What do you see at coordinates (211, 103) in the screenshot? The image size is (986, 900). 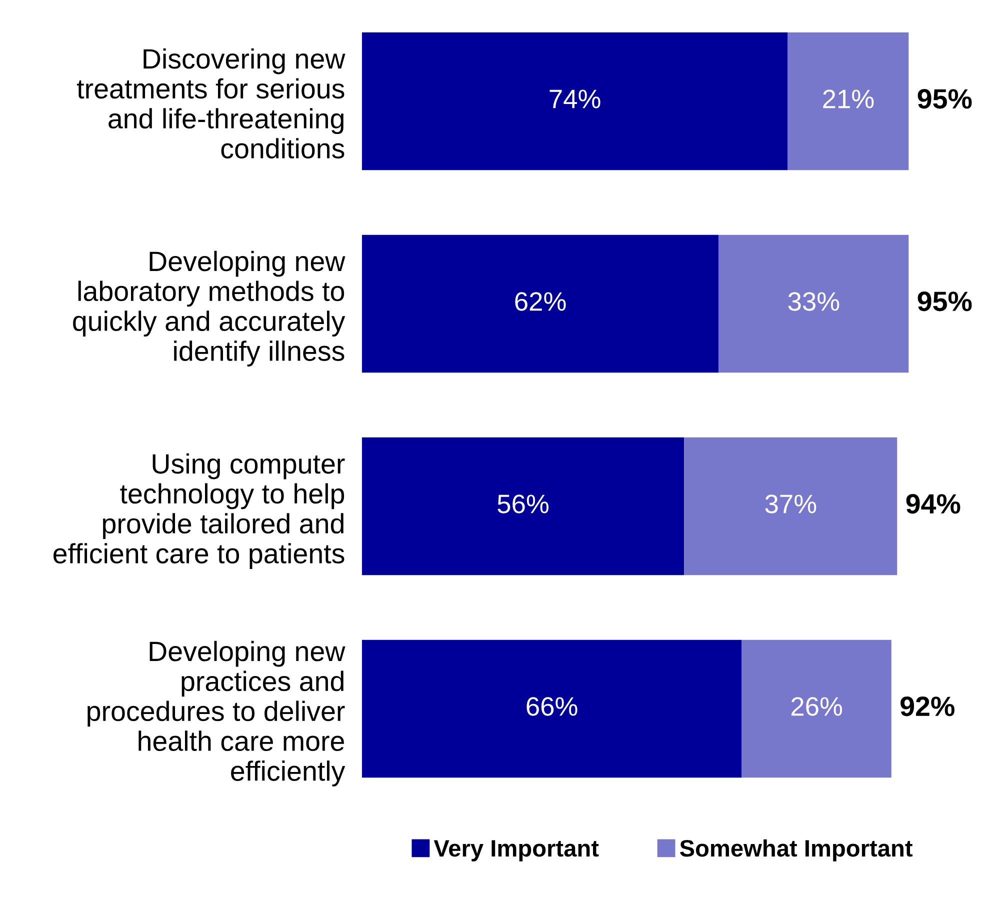 I see `y-tick-label: Discovering new treatments for serious and life-threatening conditions` at bounding box center [211, 103].